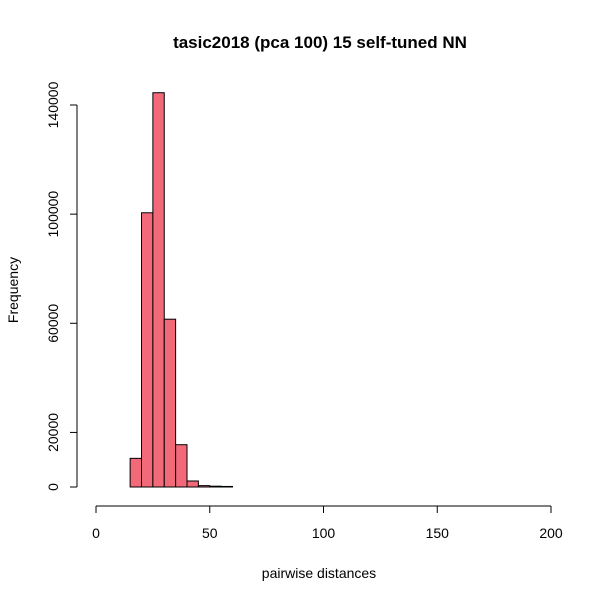 The width and height of the screenshot is (600, 601). What do you see at coordinates (53, 487) in the screenshot?
I see `y-tick-label: 0` at bounding box center [53, 487].